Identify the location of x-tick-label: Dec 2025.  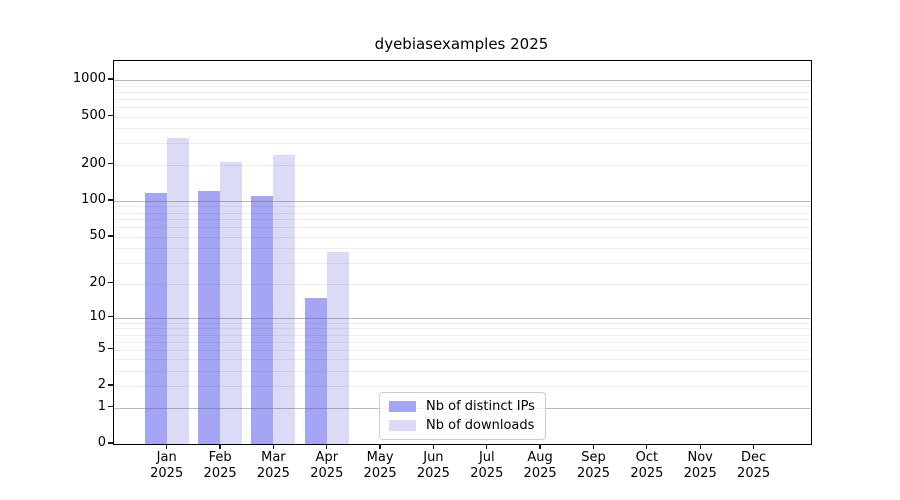
(754, 465).